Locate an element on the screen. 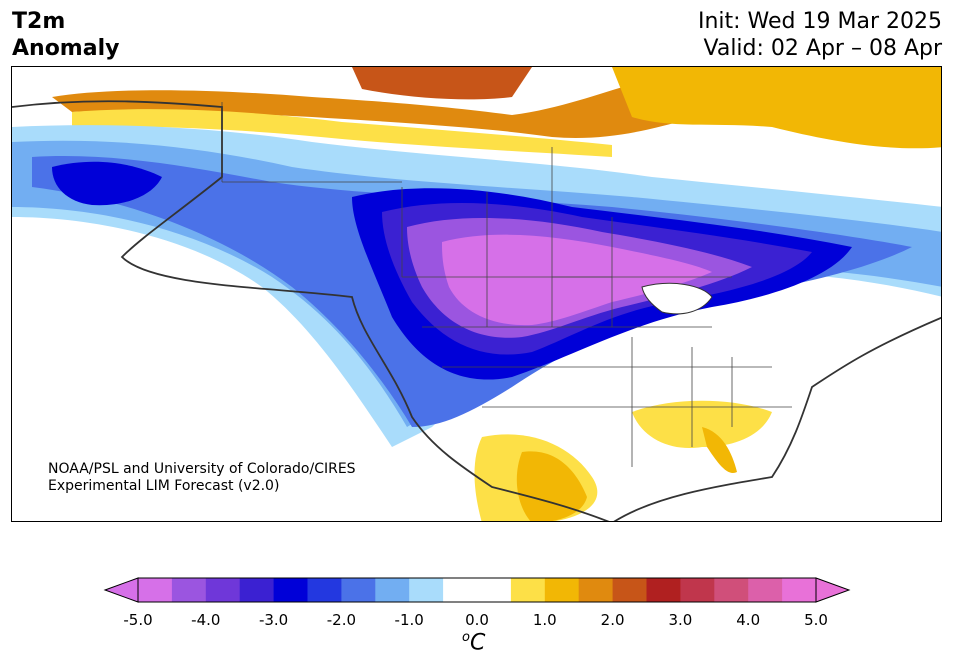 This screenshot has width=954, height=671. warm-region-south-gold is located at coordinates (551, 486).